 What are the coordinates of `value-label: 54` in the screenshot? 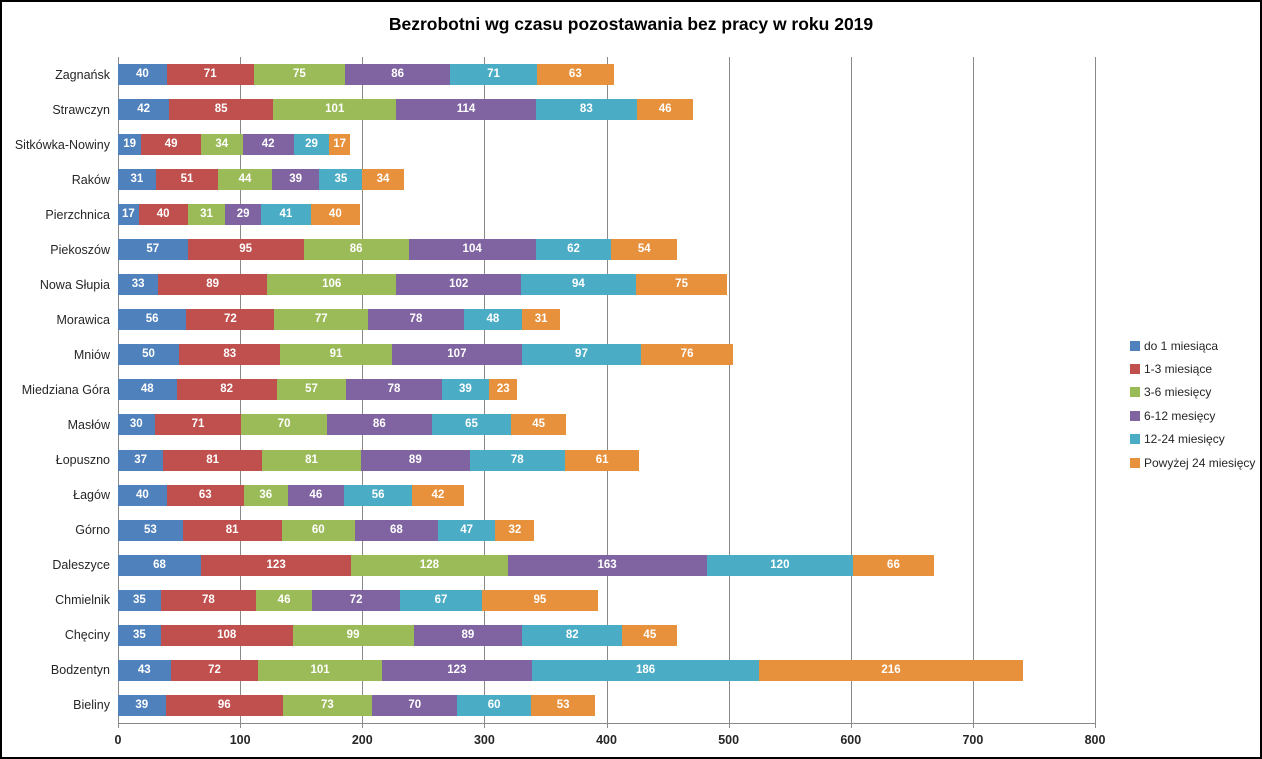 It's located at (644, 249).